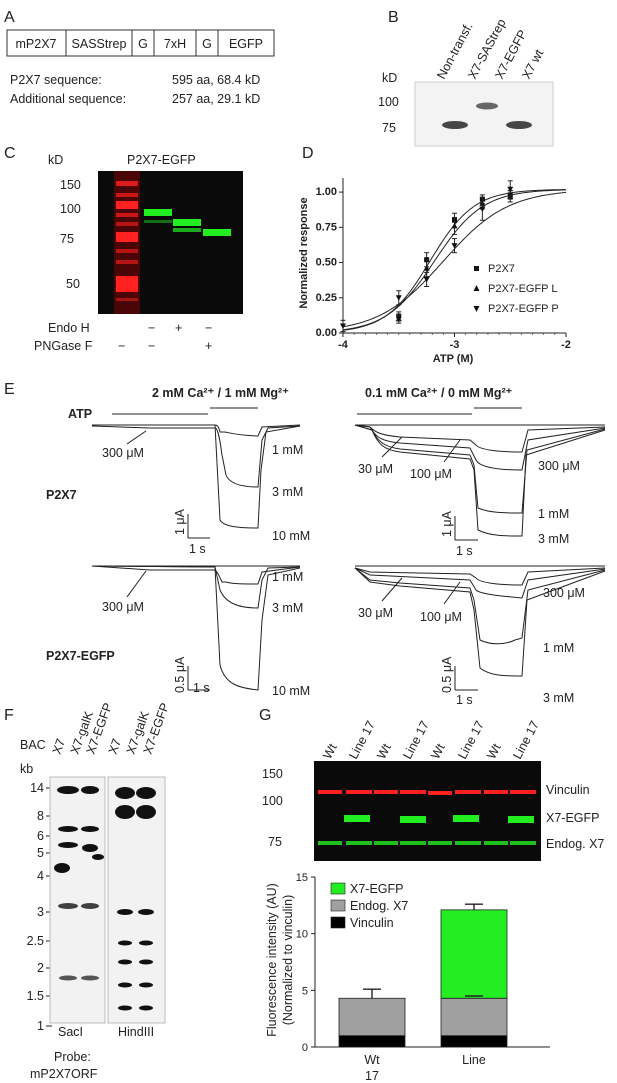  Describe the element at coordinates (559, 466) in the screenshot. I see `right-top-300um: 300 μM` at that location.